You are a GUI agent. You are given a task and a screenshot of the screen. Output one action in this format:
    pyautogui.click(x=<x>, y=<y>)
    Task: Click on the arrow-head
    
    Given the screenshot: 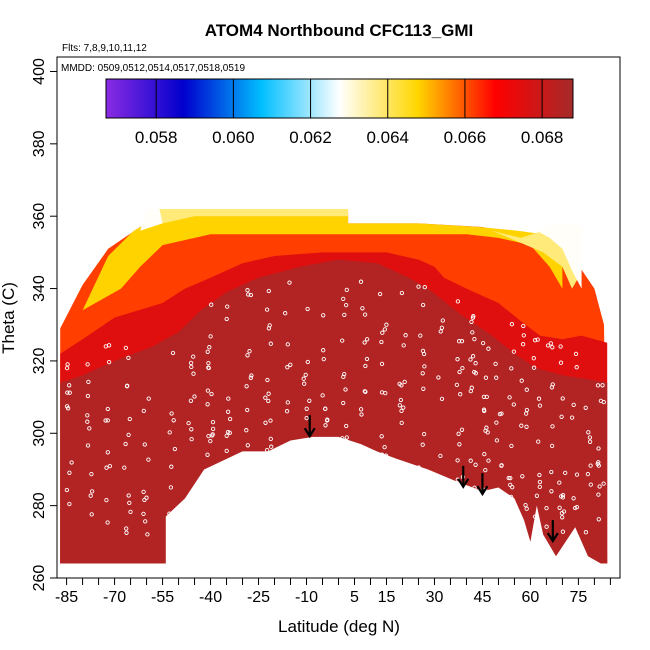 What is the action you would take?
    pyautogui.click(x=309, y=433)
    